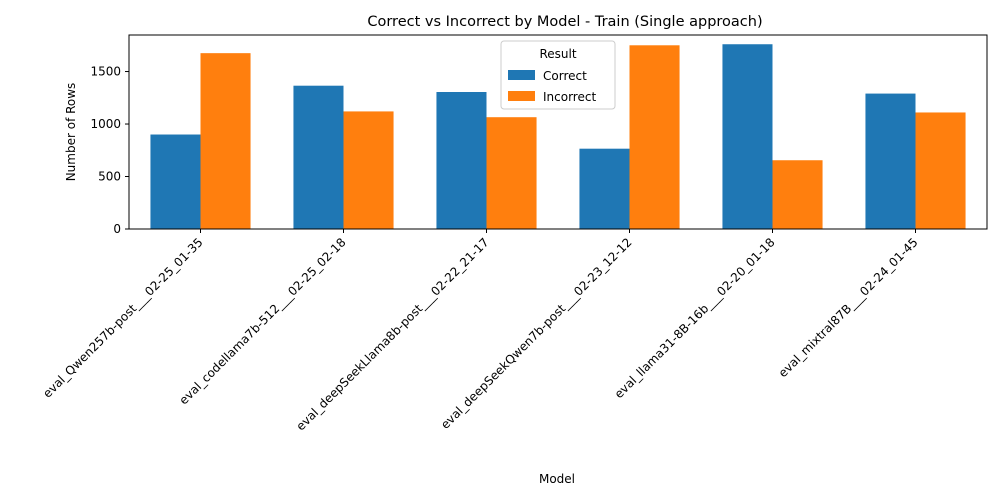 The width and height of the screenshot is (1000, 504). Describe the element at coordinates (105, 72) in the screenshot. I see `y-tick-label-3: 1500` at that location.